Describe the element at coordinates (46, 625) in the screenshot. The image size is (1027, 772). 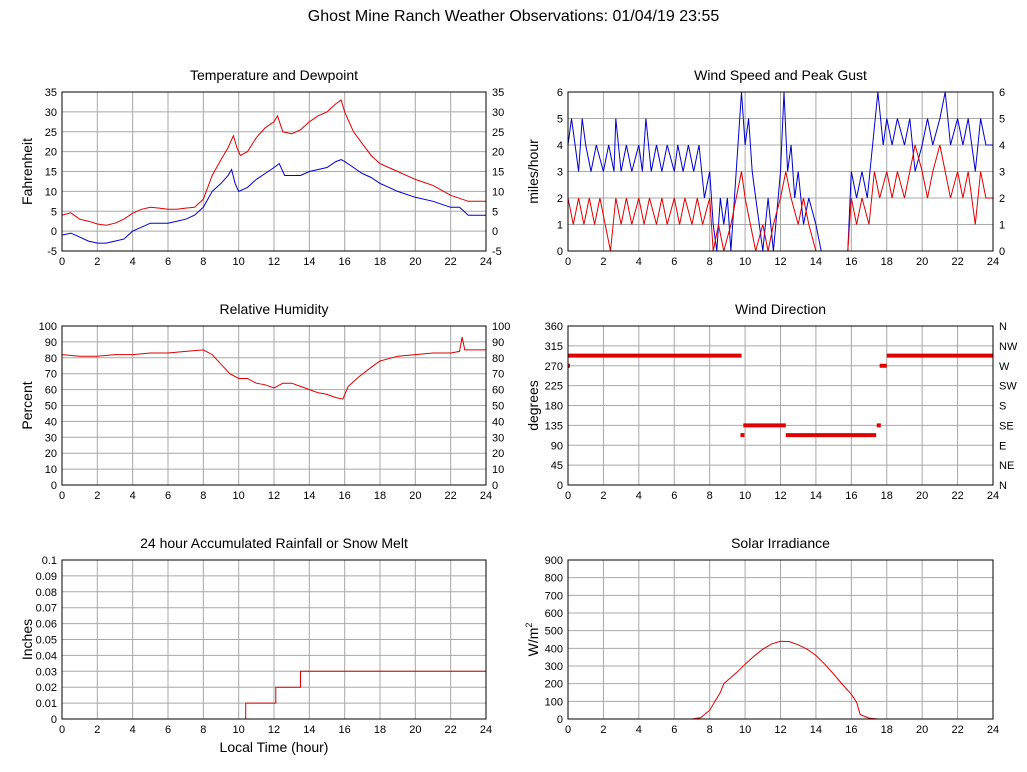
I see `y-tick-label: 0.06` at that location.